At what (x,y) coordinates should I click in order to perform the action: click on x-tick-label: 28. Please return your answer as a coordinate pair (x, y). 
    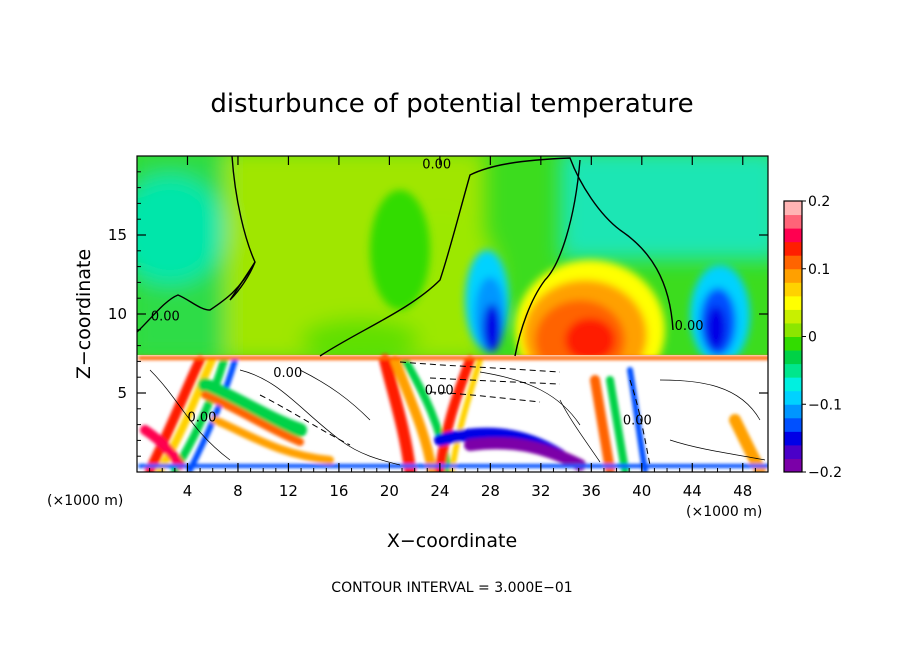
    Looking at the image, I should click on (490, 491).